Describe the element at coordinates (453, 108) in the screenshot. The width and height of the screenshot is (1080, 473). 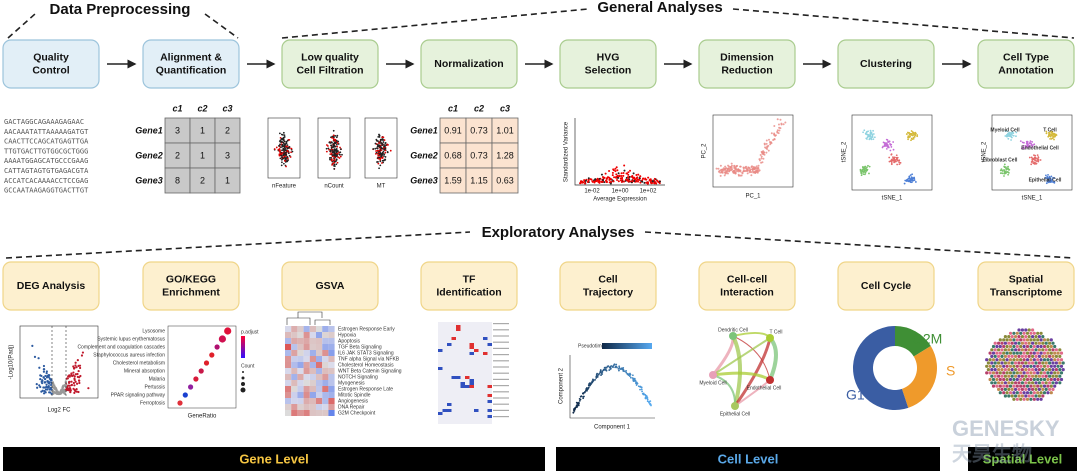
I see `column-header: c1` at that location.